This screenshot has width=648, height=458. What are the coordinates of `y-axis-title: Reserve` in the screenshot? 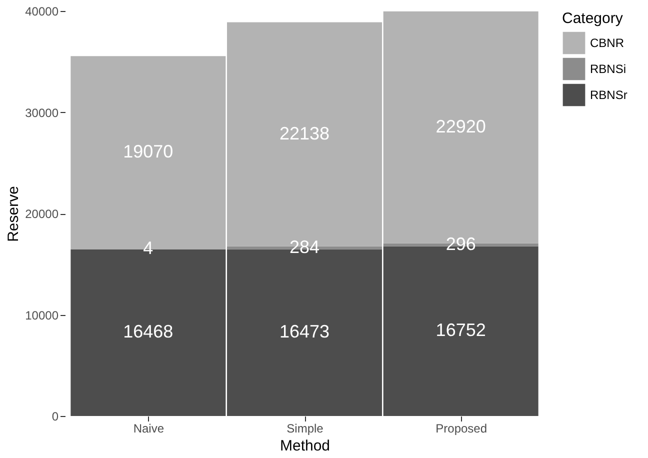 It's located at (13, 214).